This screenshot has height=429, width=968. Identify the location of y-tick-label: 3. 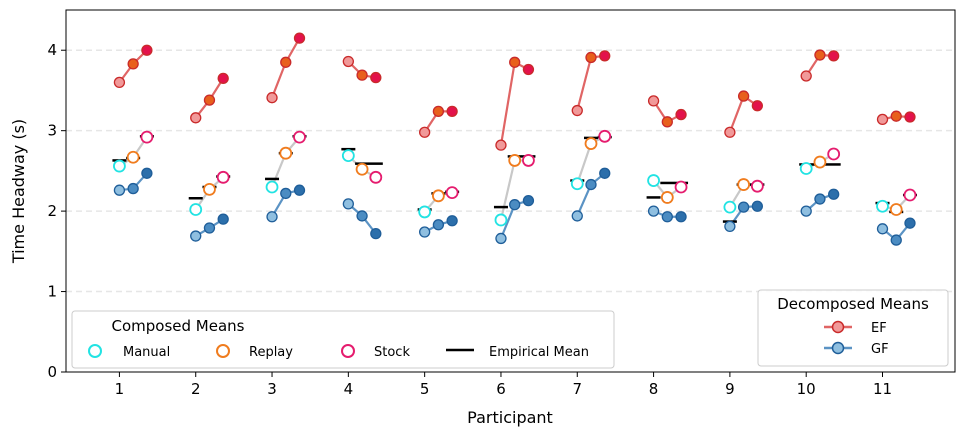
(52, 131).